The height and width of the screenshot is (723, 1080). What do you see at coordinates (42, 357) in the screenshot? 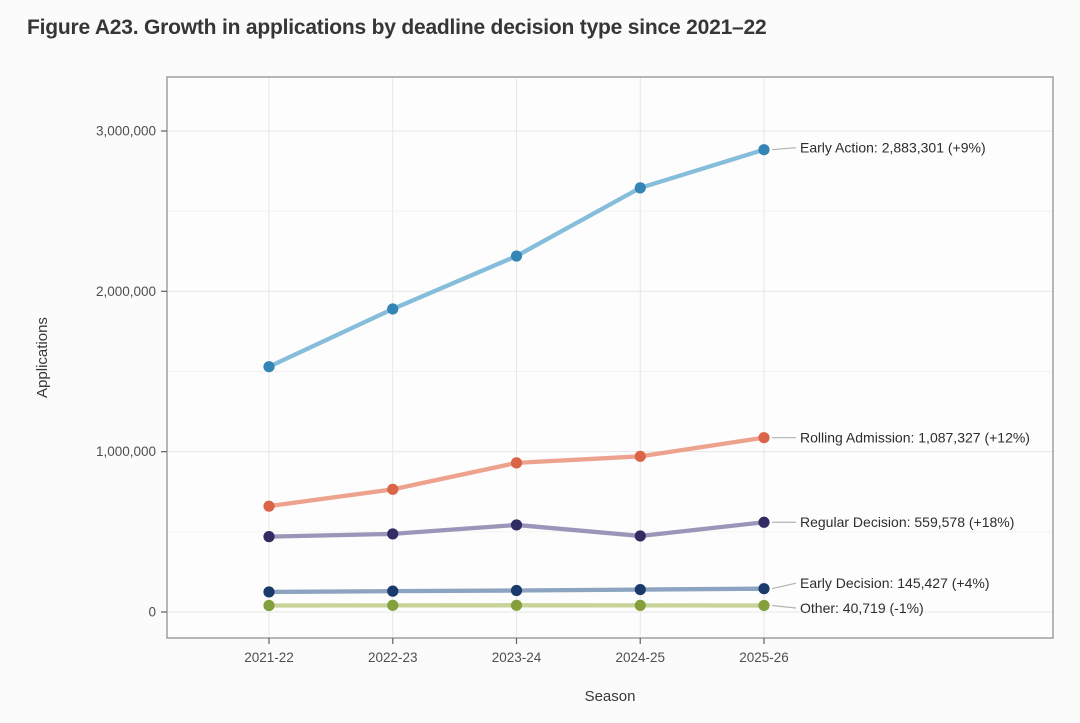
I see `y-axis-title: Applications` at bounding box center [42, 357].